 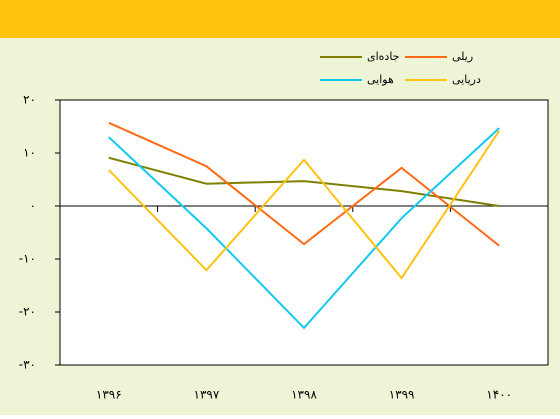 I want to click on y-tick-label: -۱۰, so click(x=27, y=259).